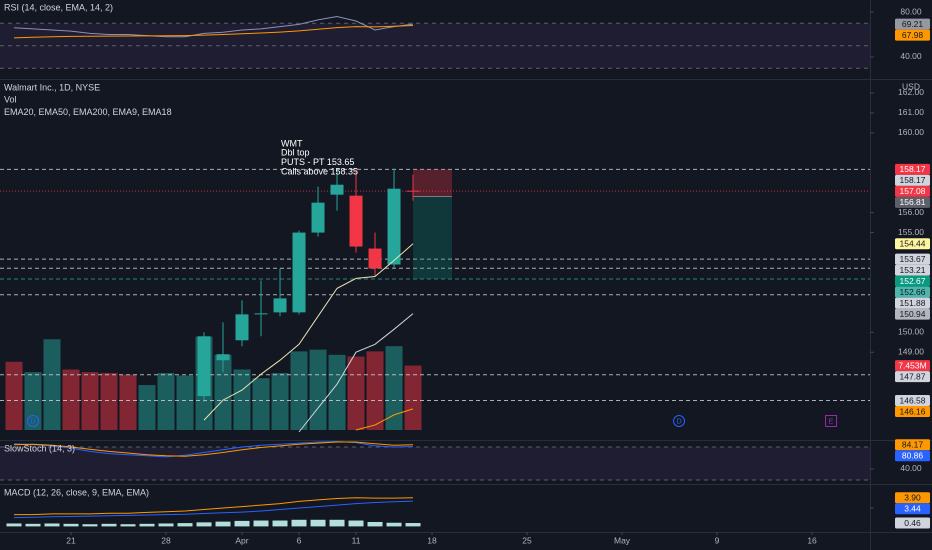  I want to click on legend-line: EMA20, EMA50, EMA200, EMA9, EMA18, so click(88, 112).